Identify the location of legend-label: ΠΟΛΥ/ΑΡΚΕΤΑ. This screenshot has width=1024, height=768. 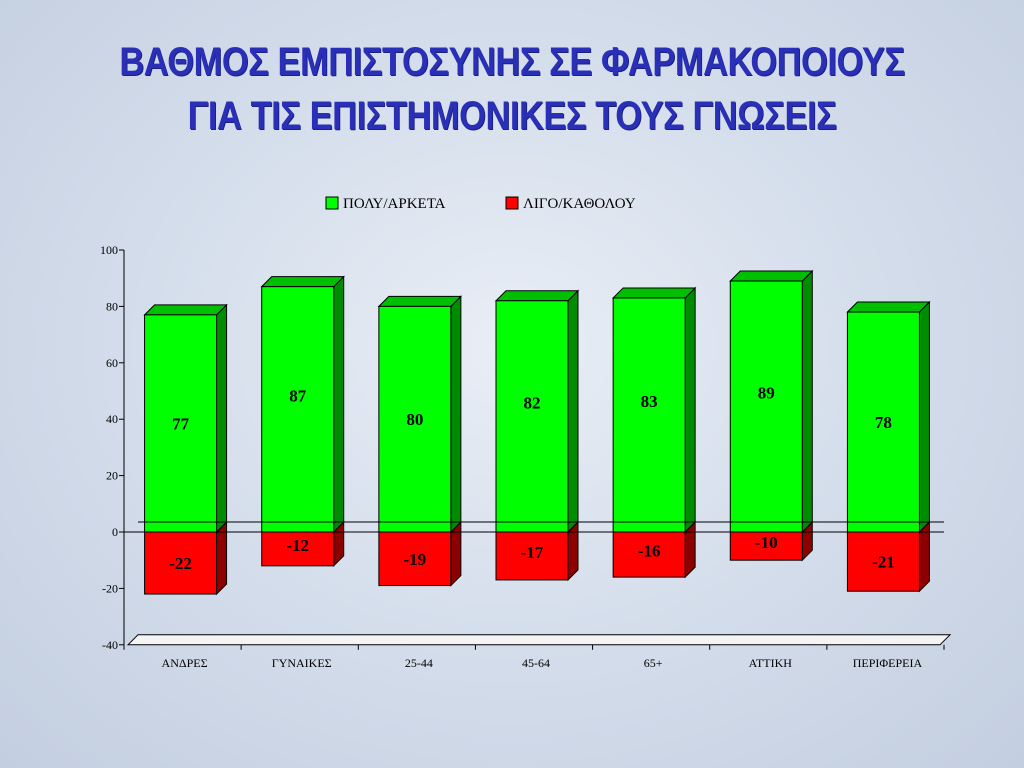
(394, 204).